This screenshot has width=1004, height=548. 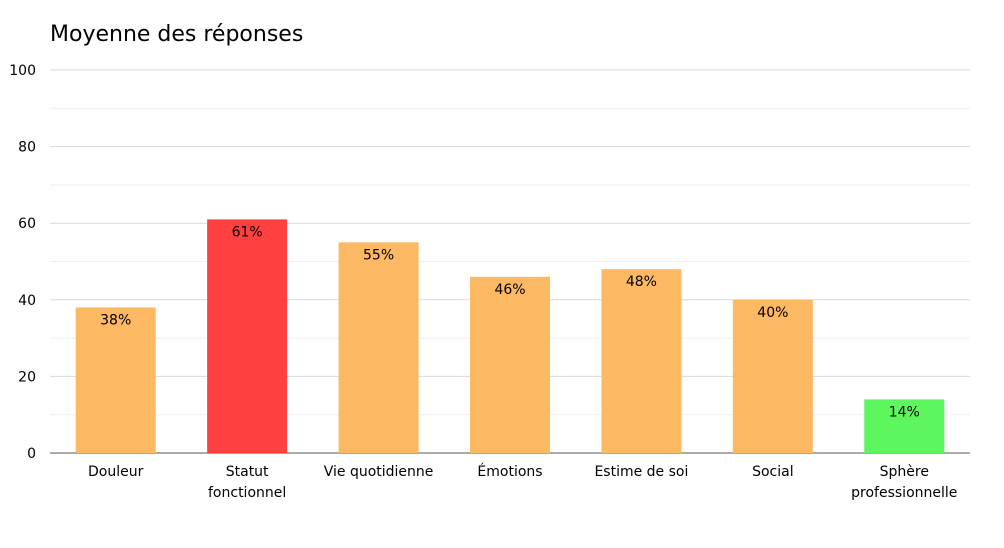 I want to click on x-tick-label: Émotions, so click(x=509, y=471).